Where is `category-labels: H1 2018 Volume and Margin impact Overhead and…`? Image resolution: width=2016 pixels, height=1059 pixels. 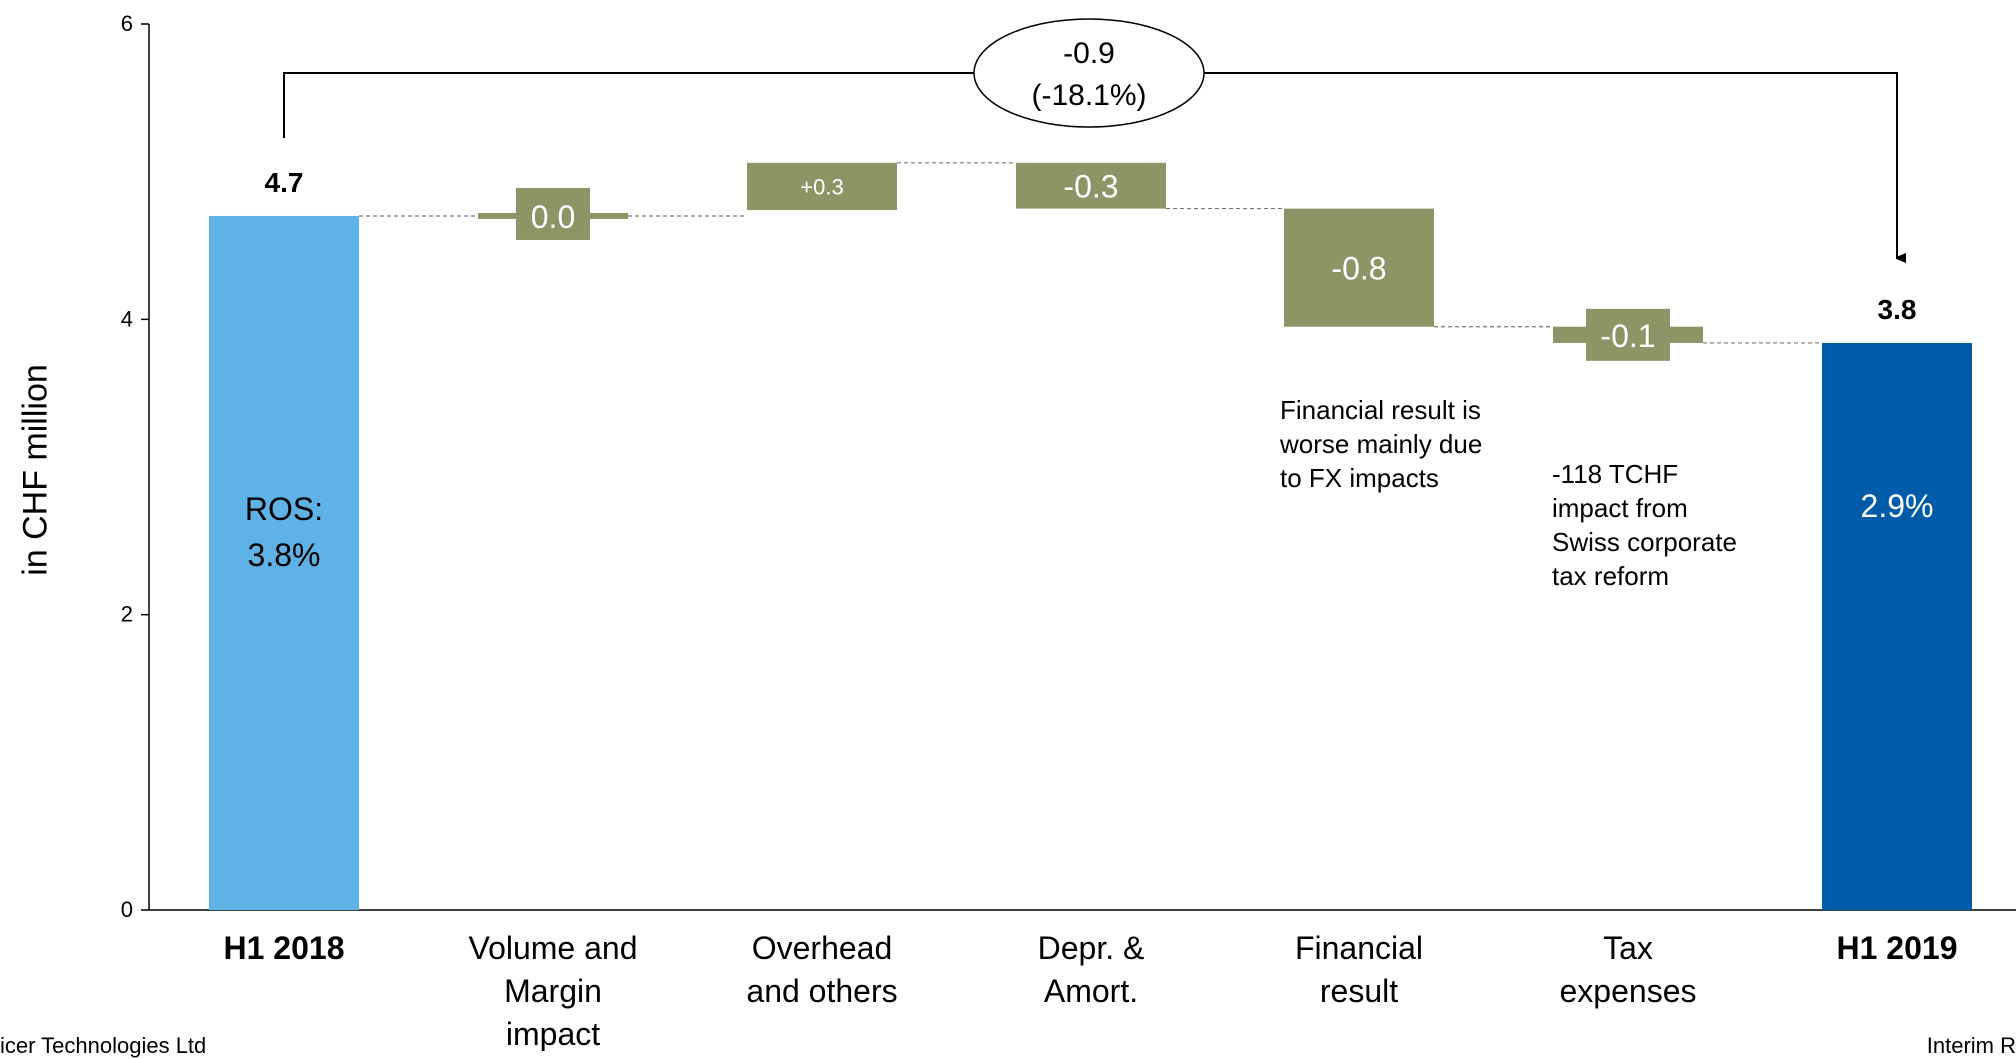 category-labels: H1 2018 Volume and Margin impact Overhead and… is located at coordinates (1091, 990).